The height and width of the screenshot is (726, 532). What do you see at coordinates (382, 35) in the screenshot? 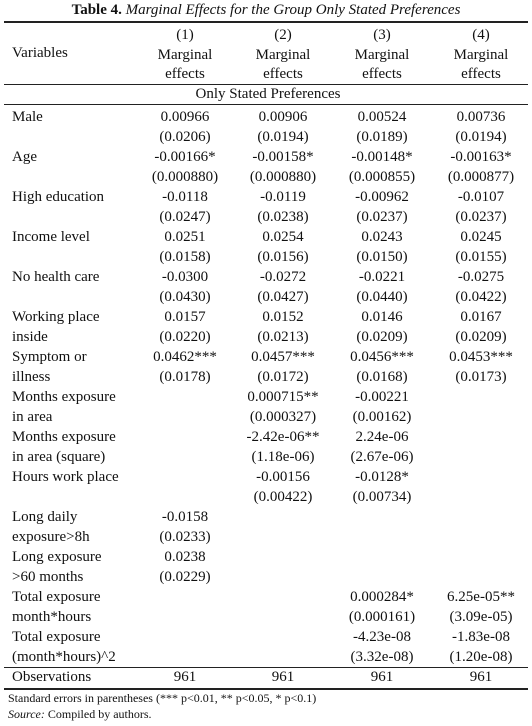
I see `column-number: (3)` at bounding box center [382, 35].